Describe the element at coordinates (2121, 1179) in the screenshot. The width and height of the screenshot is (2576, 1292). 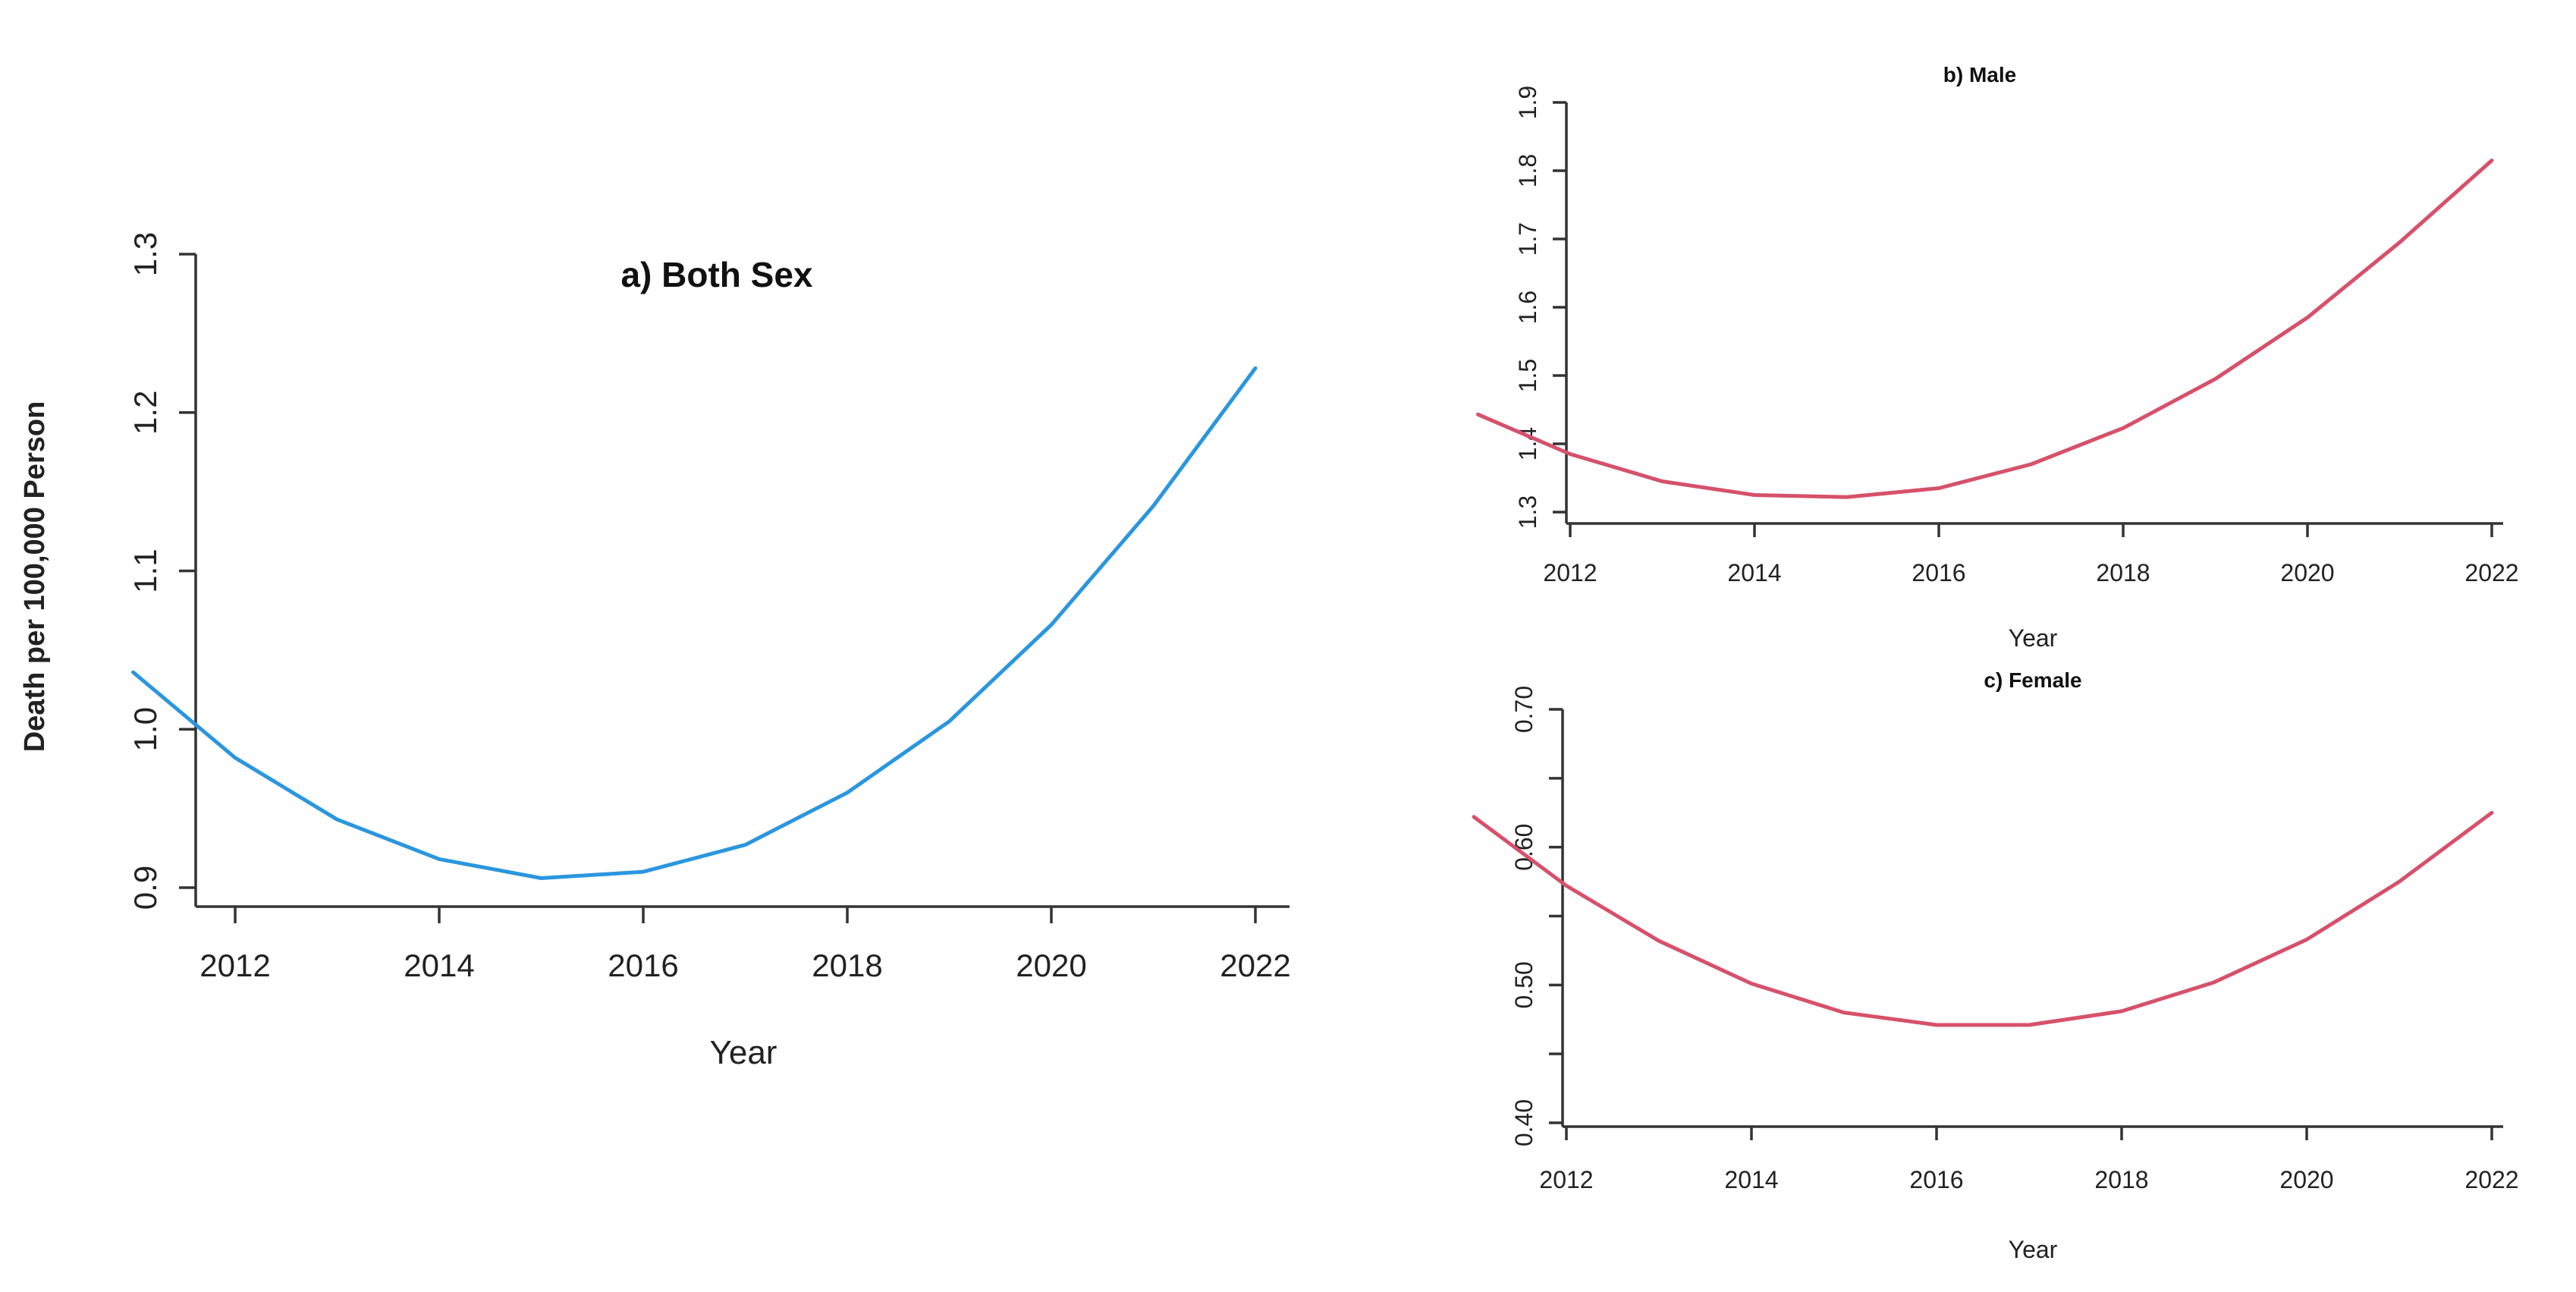
I see `female-x-tick-label: 2018` at that location.